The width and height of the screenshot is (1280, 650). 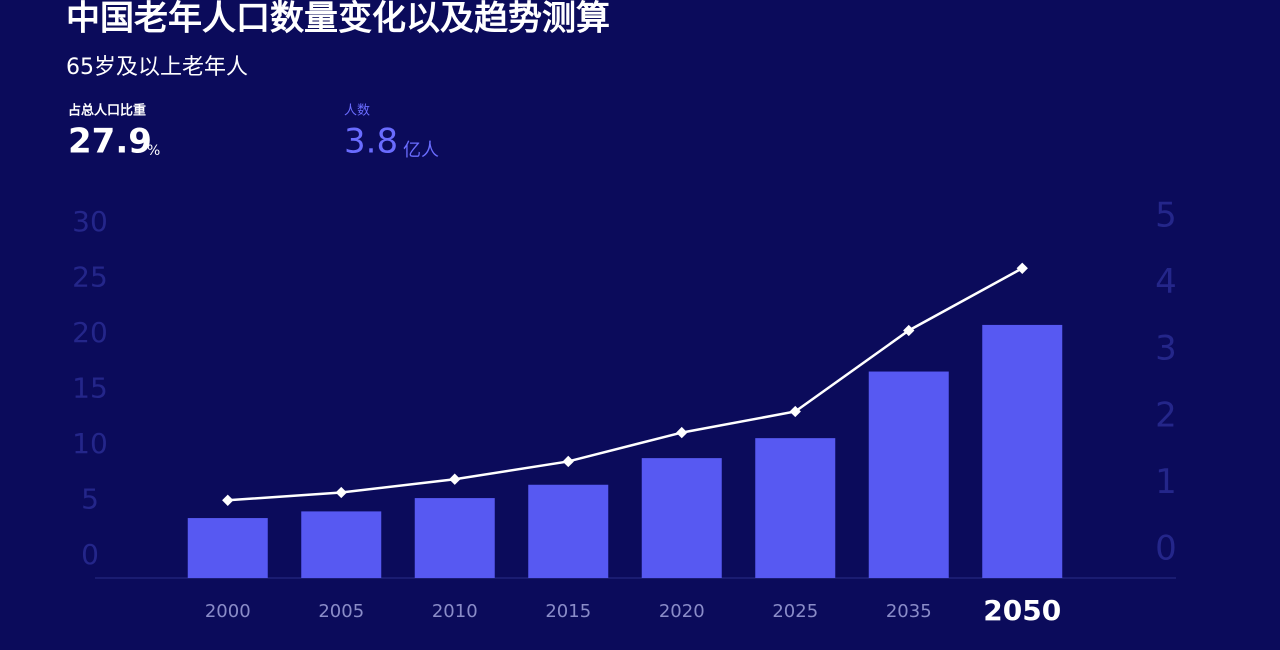 What do you see at coordinates (90, 443) in the screenshot?
I see `y-tick-label: 10` at bounding box center [90, 443].